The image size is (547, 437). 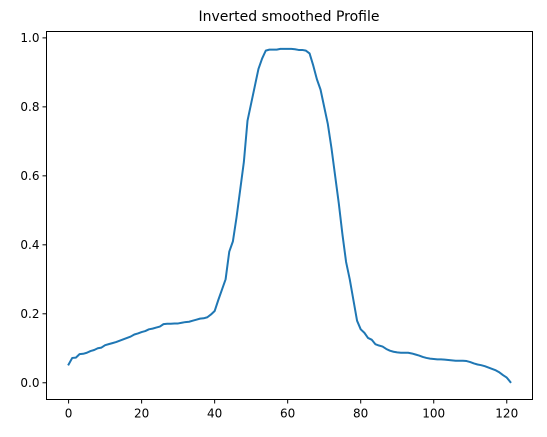 What do you see at coordinates (360, 414) in the screenshot?
I see `x-tick-label: 80` at bounding box center [360, 414].